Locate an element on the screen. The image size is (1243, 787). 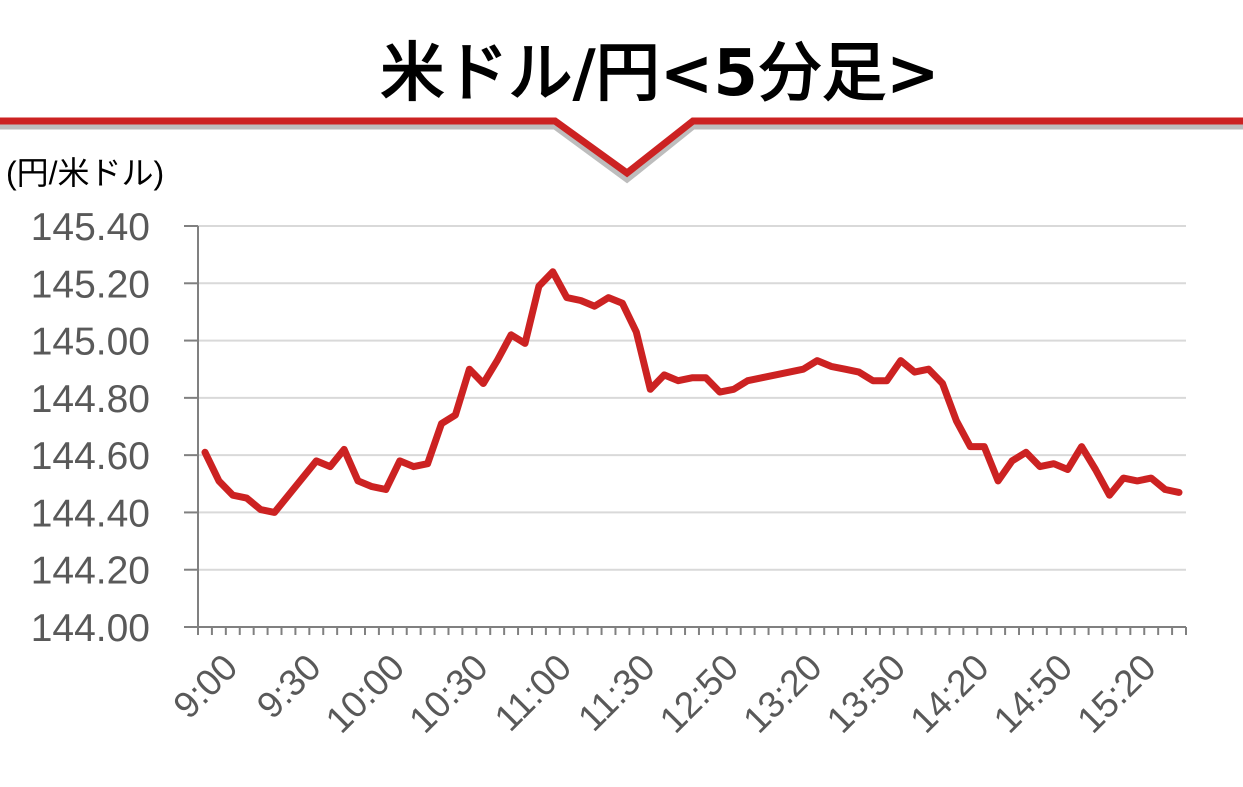
y-tick-label: 145.00 is located at coordinates (90, 342).